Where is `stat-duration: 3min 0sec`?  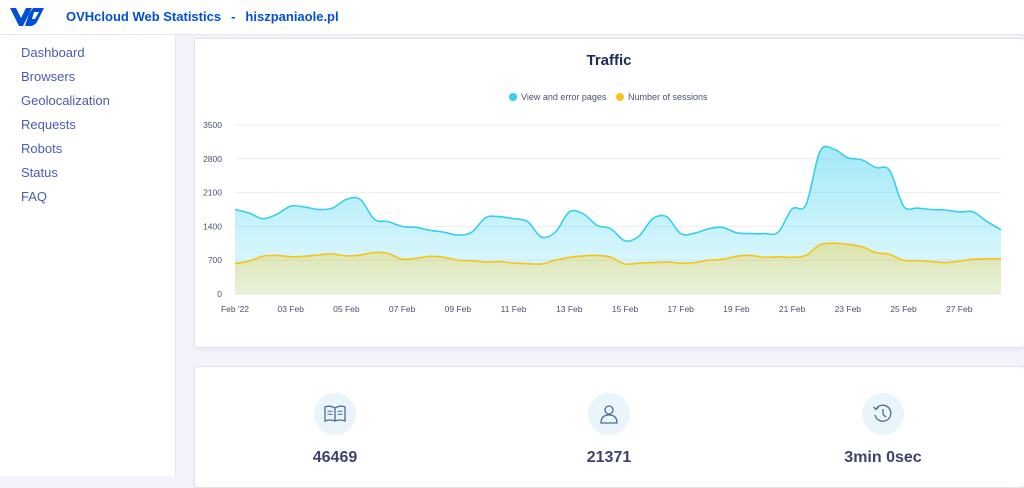 stat-duration: 3min 0sec is located at coordinates (883, 430).